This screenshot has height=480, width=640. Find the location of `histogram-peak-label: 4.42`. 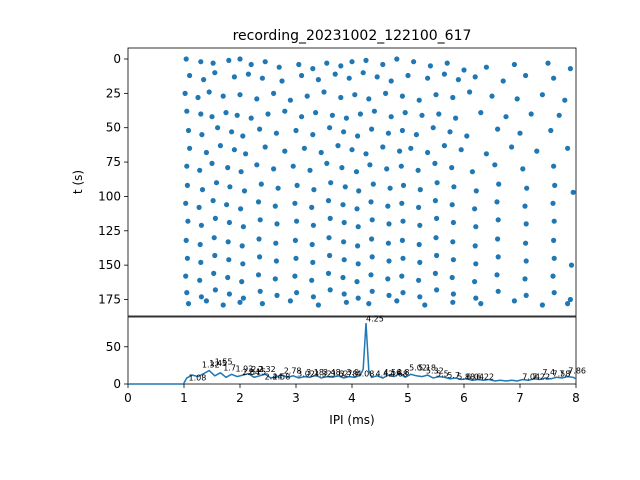

histogram-peak-label: 4.42 is located at coordinates (385, 374).